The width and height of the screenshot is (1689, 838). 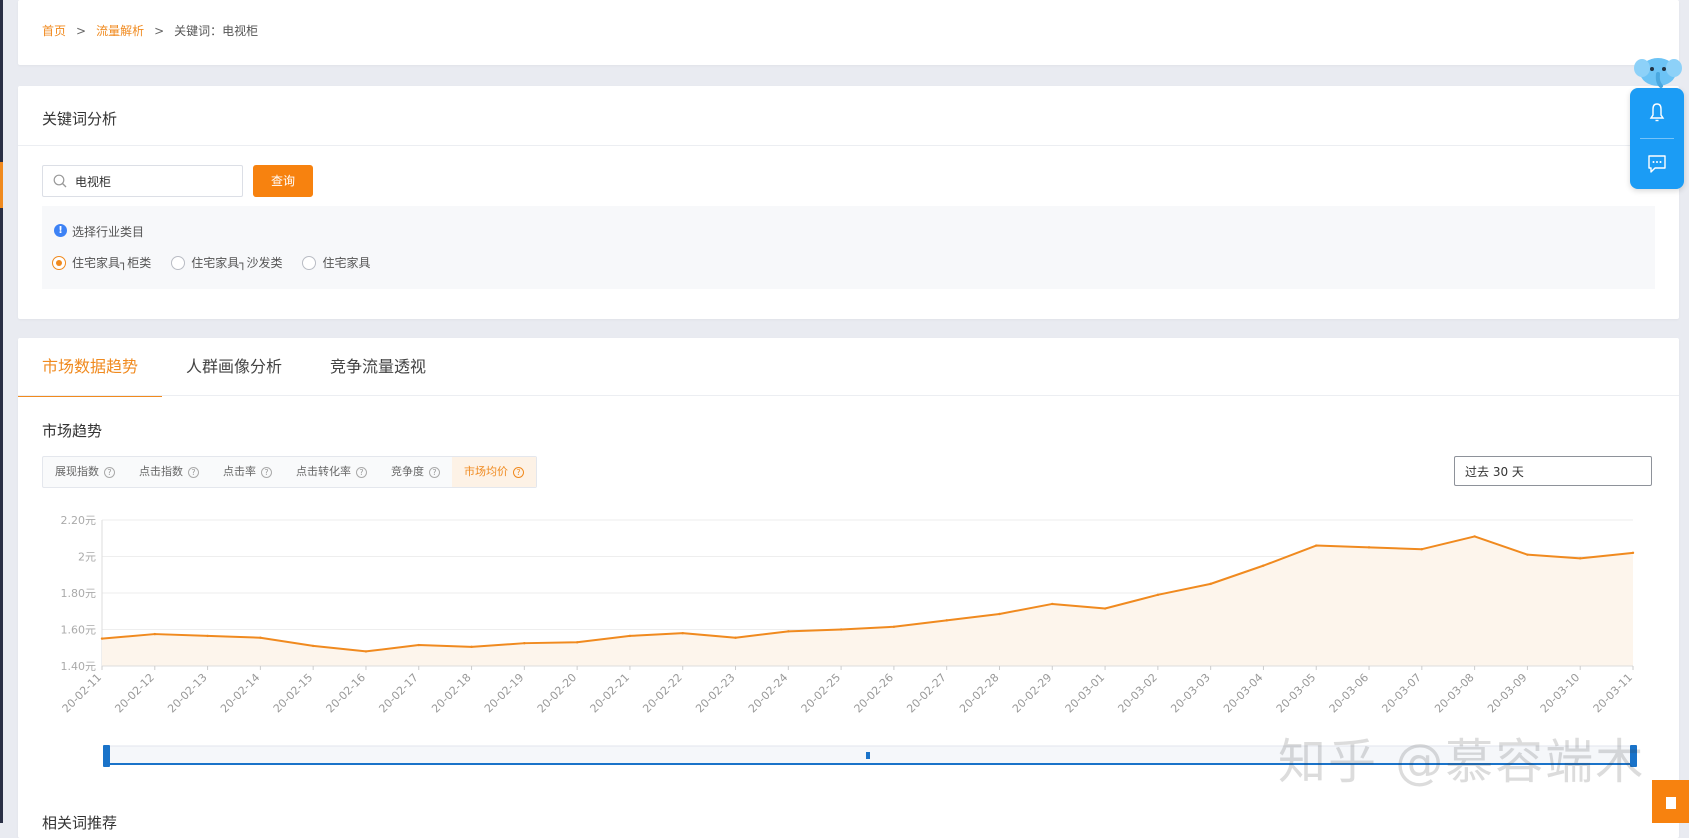 I want to click on sidebar-strip, so click(x=1, y=411).